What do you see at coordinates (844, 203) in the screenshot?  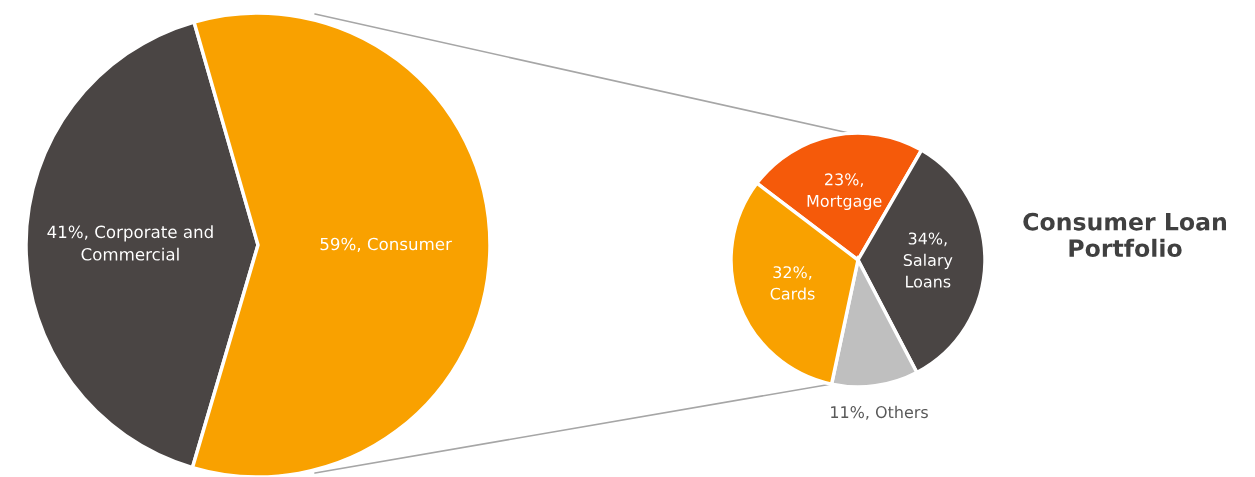 I see `slice-label: Mortgage` at bounding box center [844, 203].